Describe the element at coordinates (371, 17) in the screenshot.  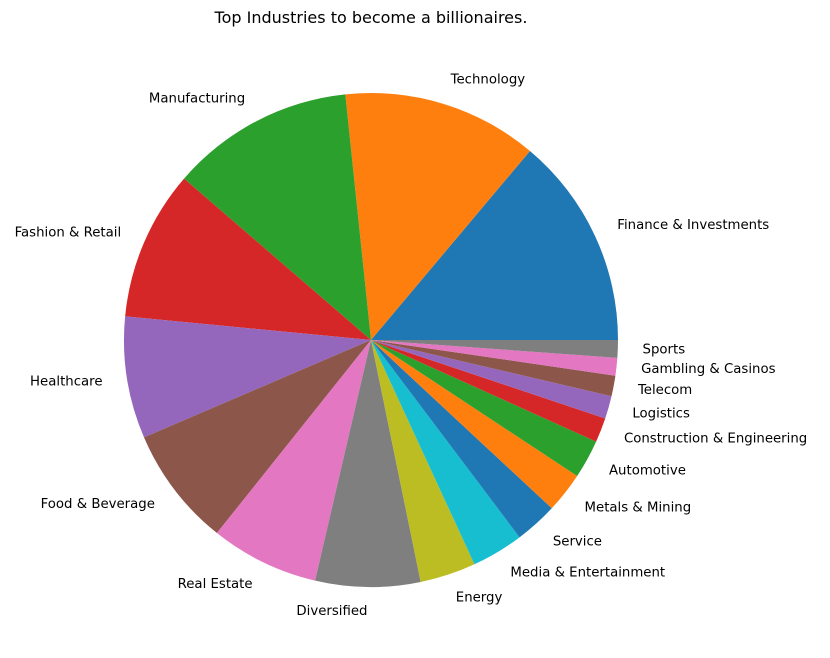
I see `chart-title: Top Industries to become a billionaires.` at that location.